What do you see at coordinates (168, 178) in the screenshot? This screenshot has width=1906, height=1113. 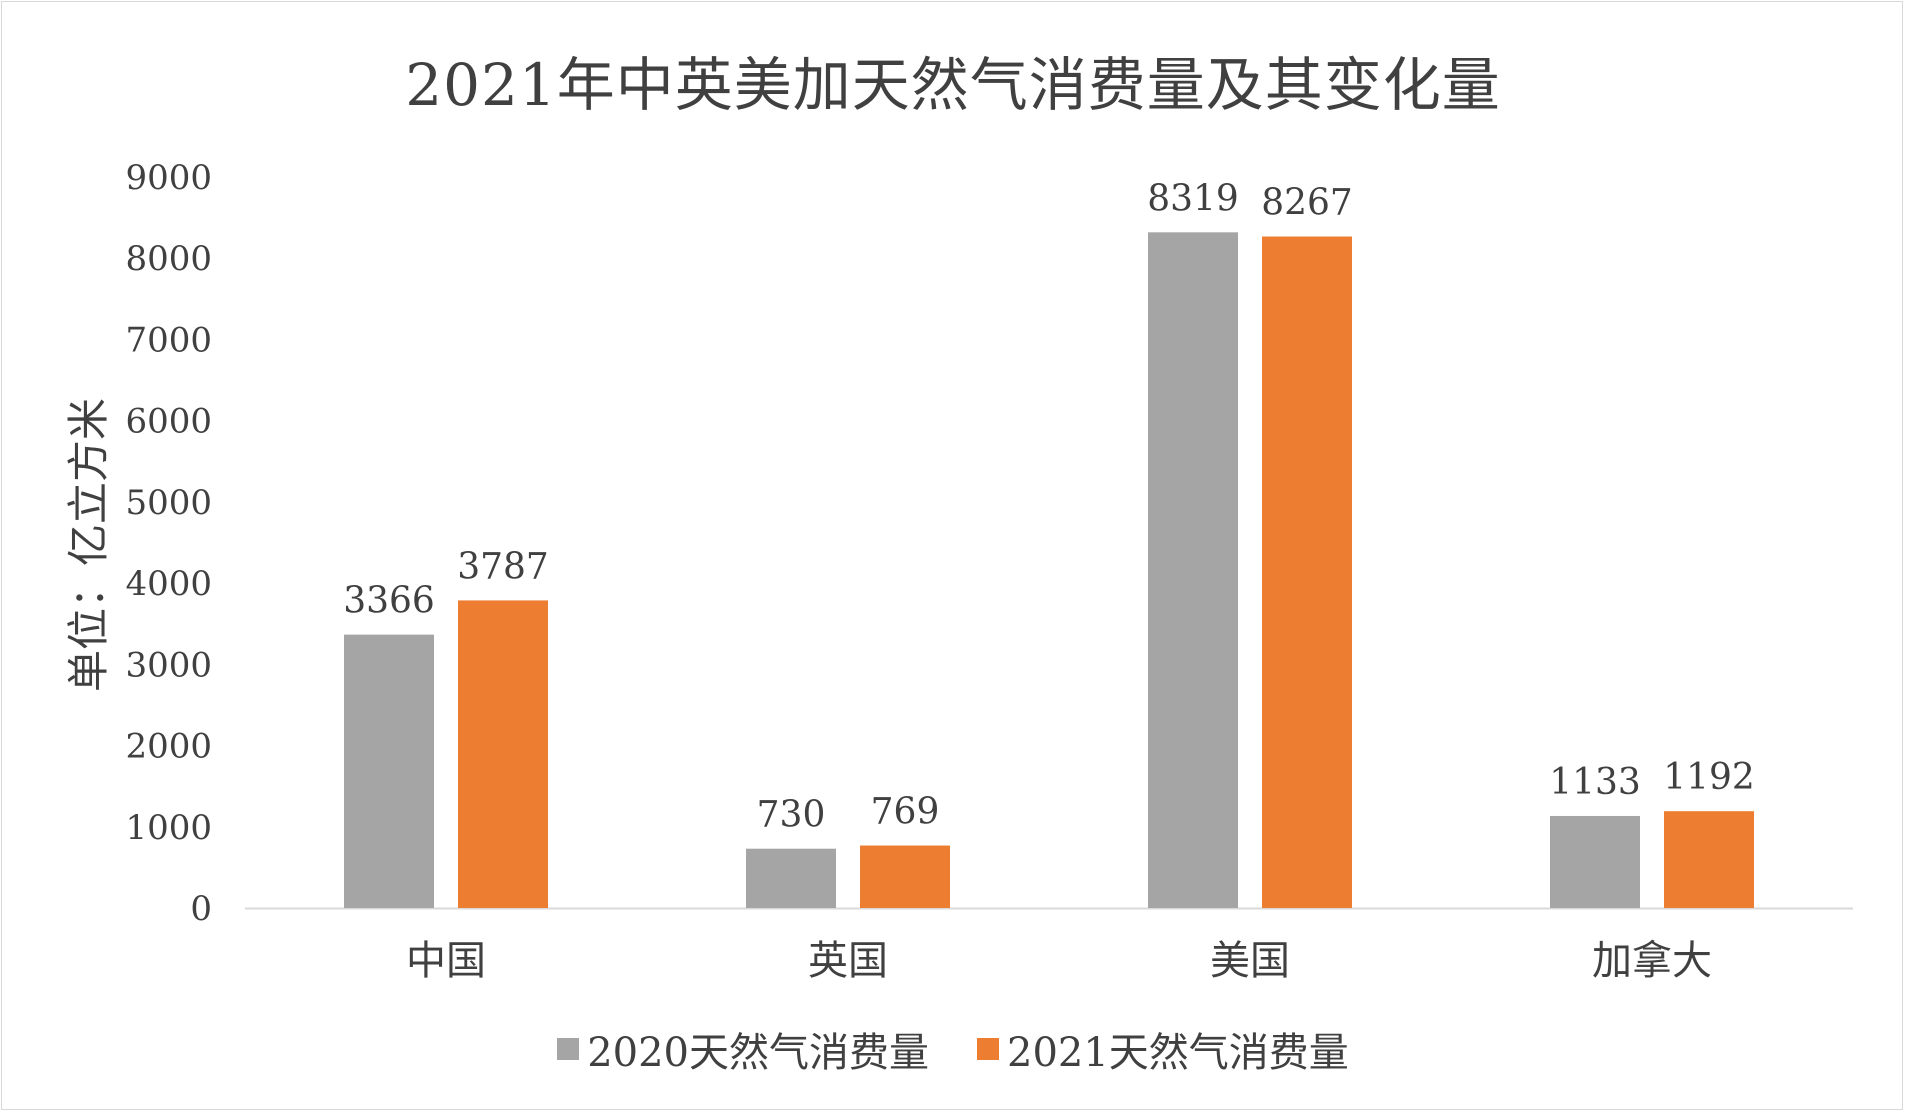 I see `y-tick-label: 9000` at bounding box center [168, 178].